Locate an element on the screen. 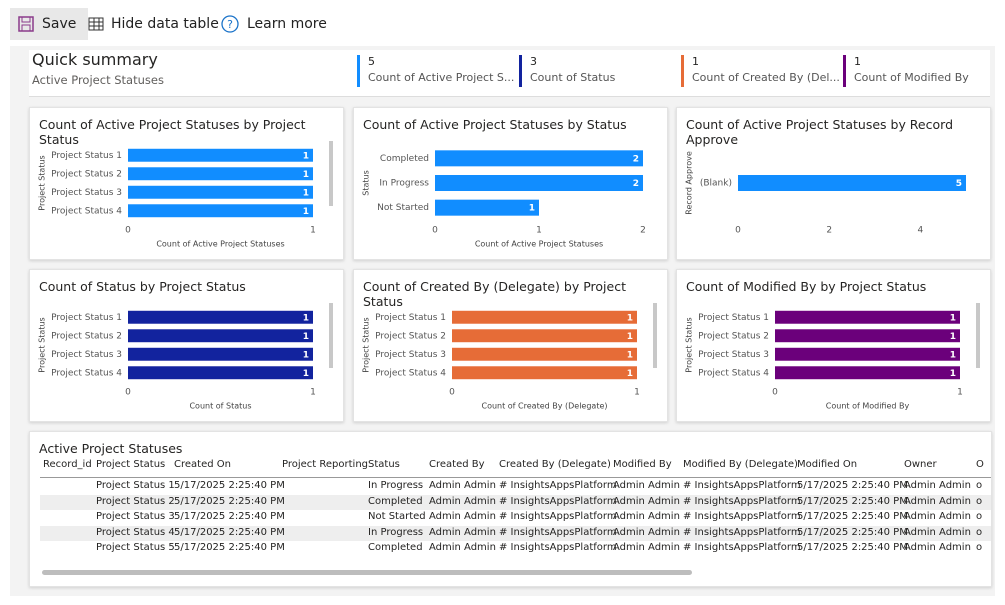 This screenshot has width=1005, height=605. column-header: O is located at coordinates (980, 464).